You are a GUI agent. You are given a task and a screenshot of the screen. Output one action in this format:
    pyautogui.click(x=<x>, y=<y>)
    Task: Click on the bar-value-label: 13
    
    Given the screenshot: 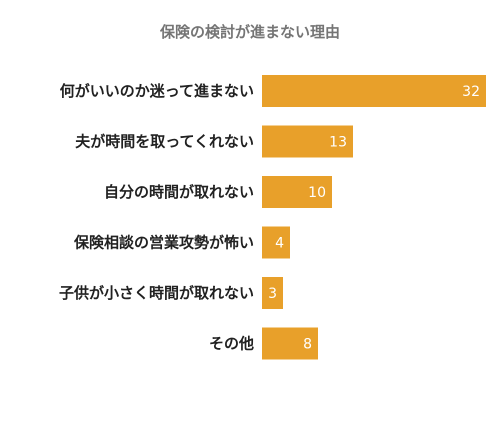 What is the action you would take?
    pyautogui.click(x=338, y=143)
    